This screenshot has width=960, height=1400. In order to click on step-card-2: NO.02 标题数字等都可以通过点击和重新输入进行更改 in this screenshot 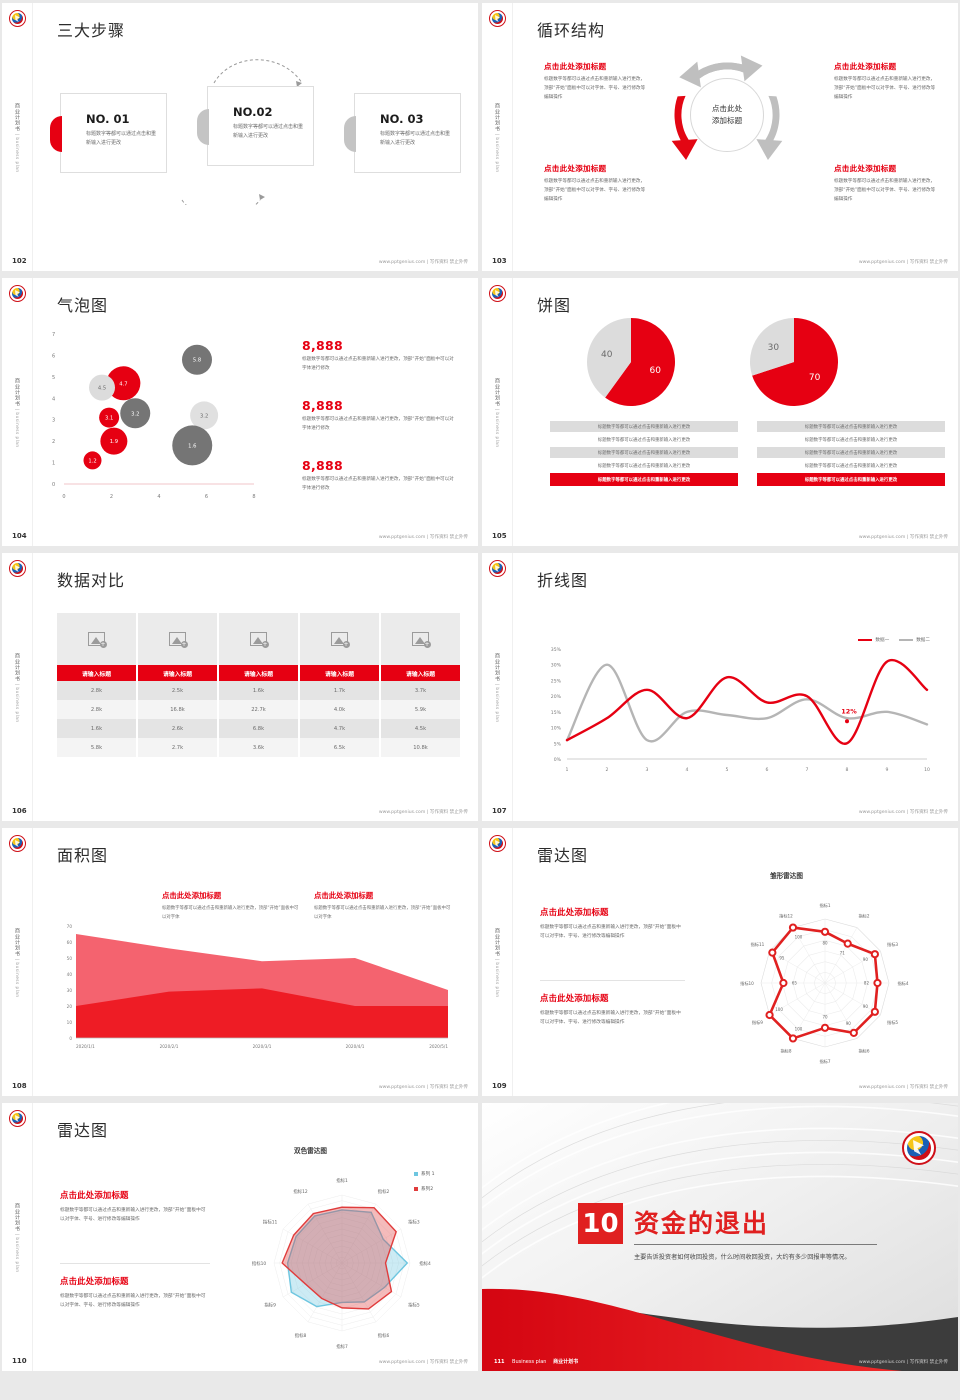, I will do `click(255, 126)`.